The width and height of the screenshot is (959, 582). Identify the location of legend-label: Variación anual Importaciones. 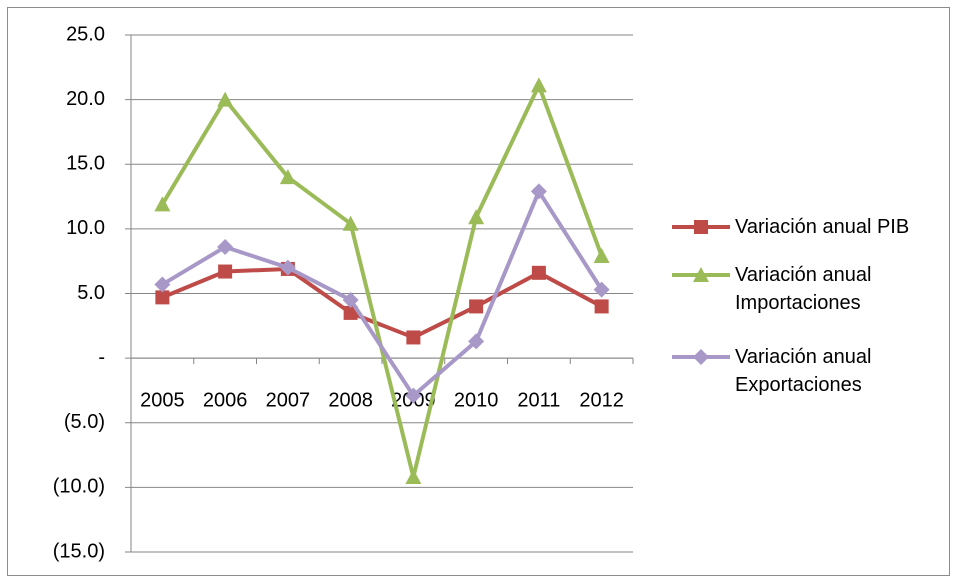
(803, 289).